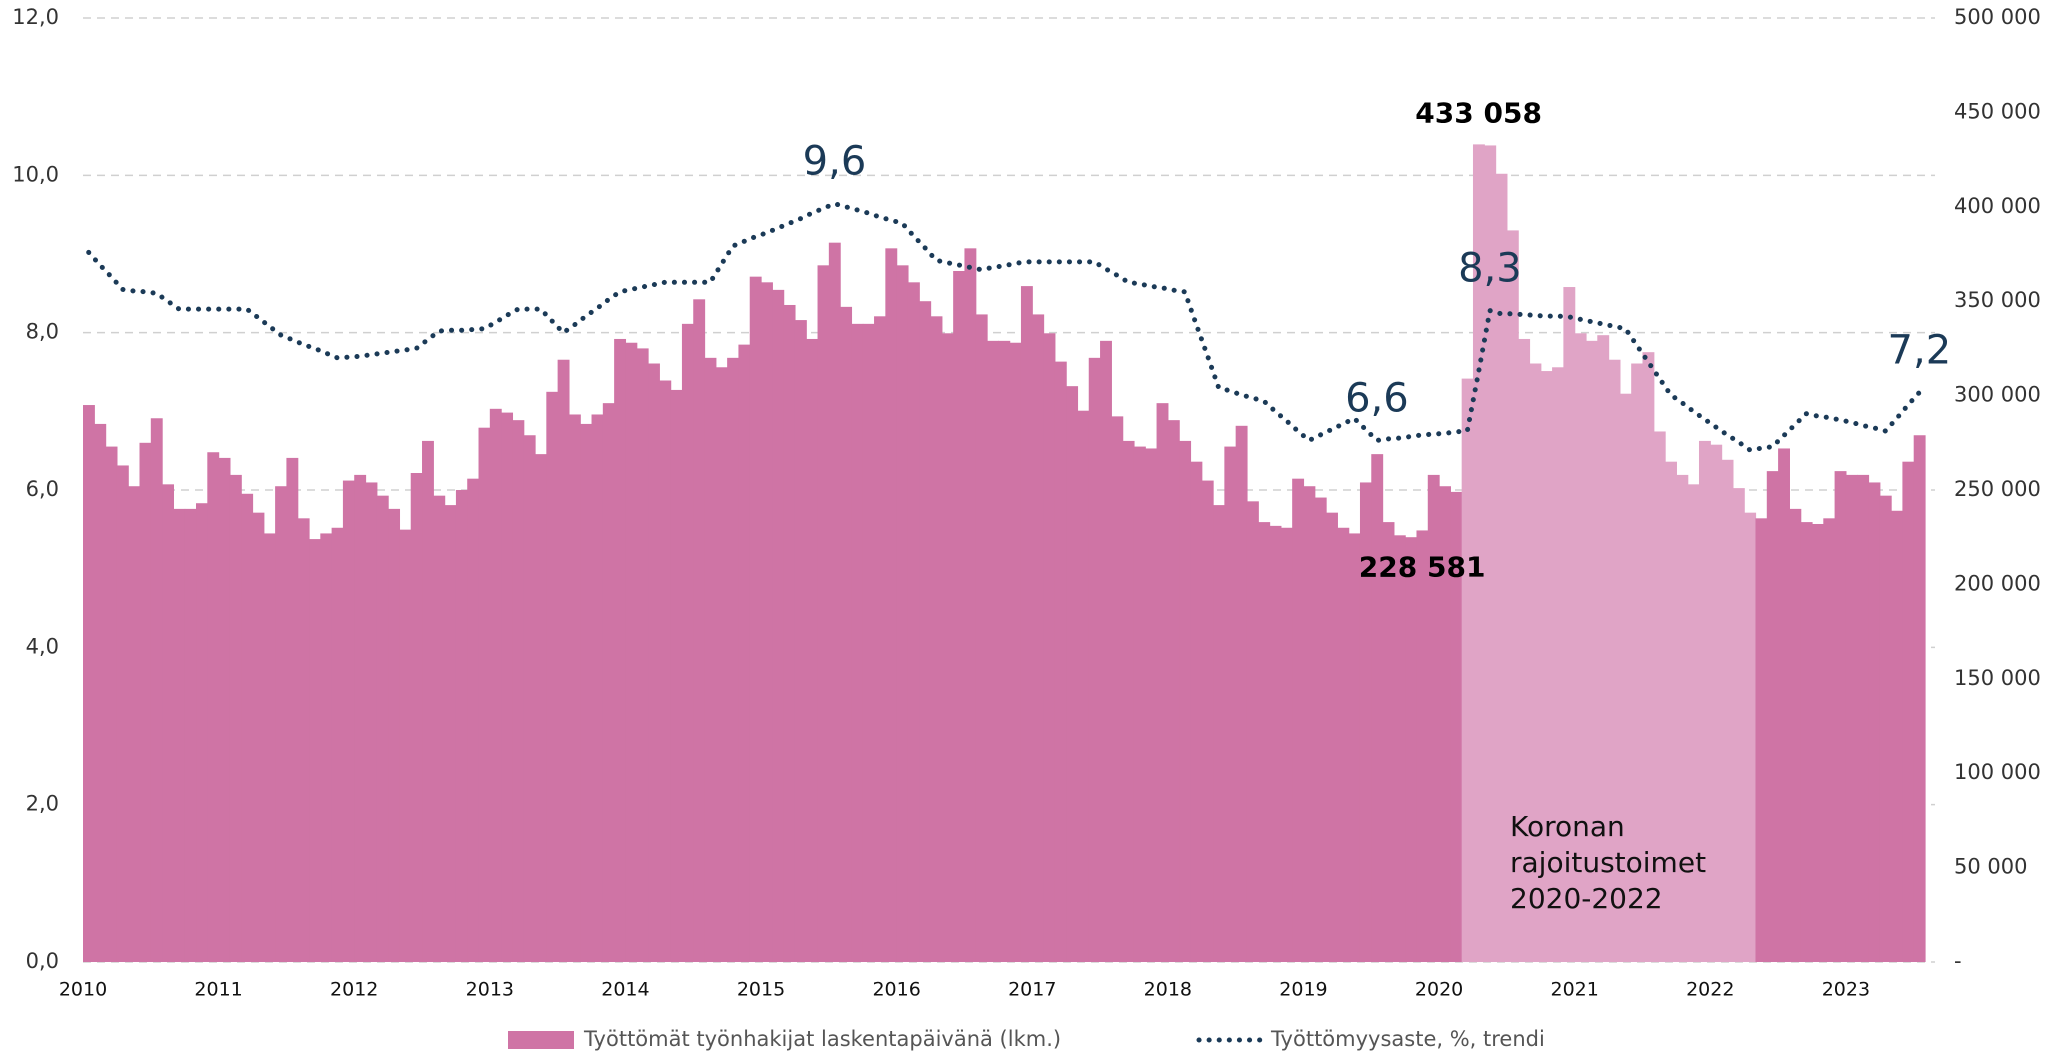 The width and height of the screenshot is (2063, 1053). Describe the element at coordinates (1990, 867) in the screenshot. I see `y2-tick-label: 50 000` at that location.